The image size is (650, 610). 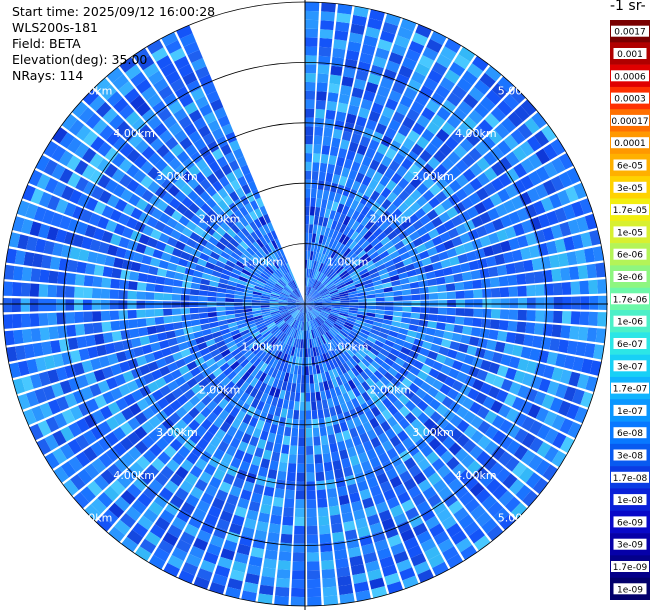 I want to click on colorbar-tick-bg, so click(x=630, y=143).